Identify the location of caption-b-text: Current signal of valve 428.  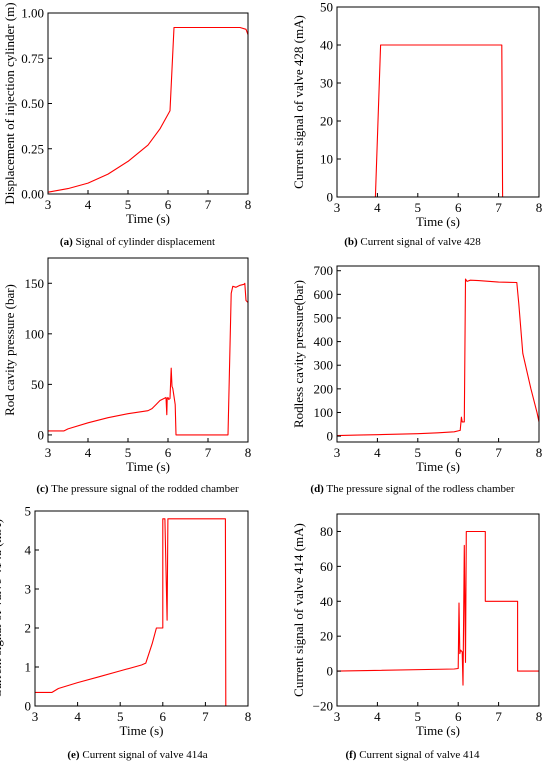
(420, 242).